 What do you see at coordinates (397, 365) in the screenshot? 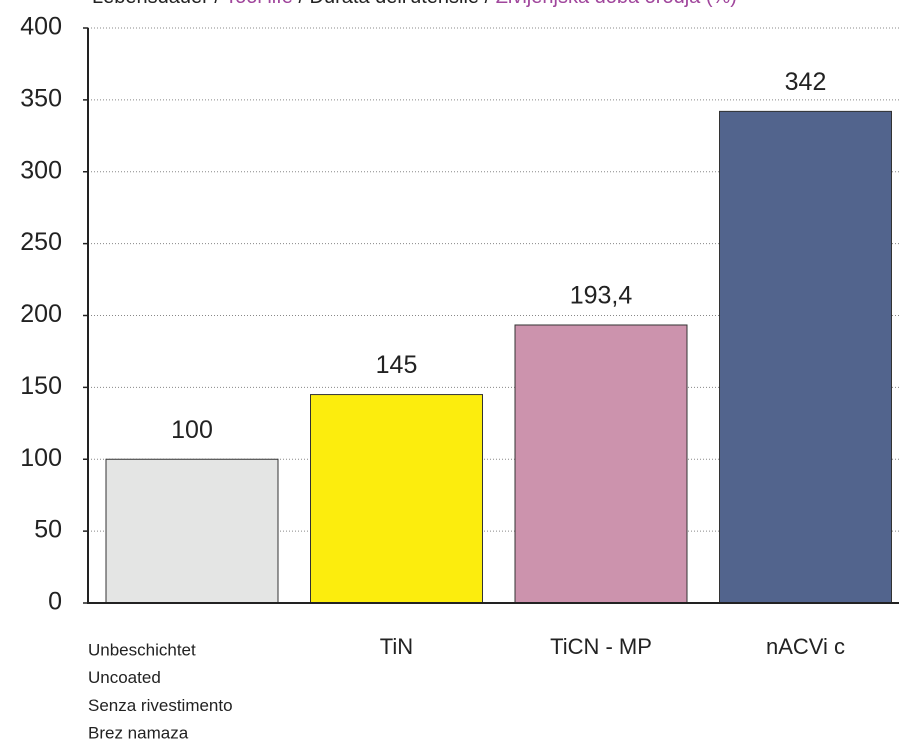
I see `value-label: 145` at bounding box center [397, 365].